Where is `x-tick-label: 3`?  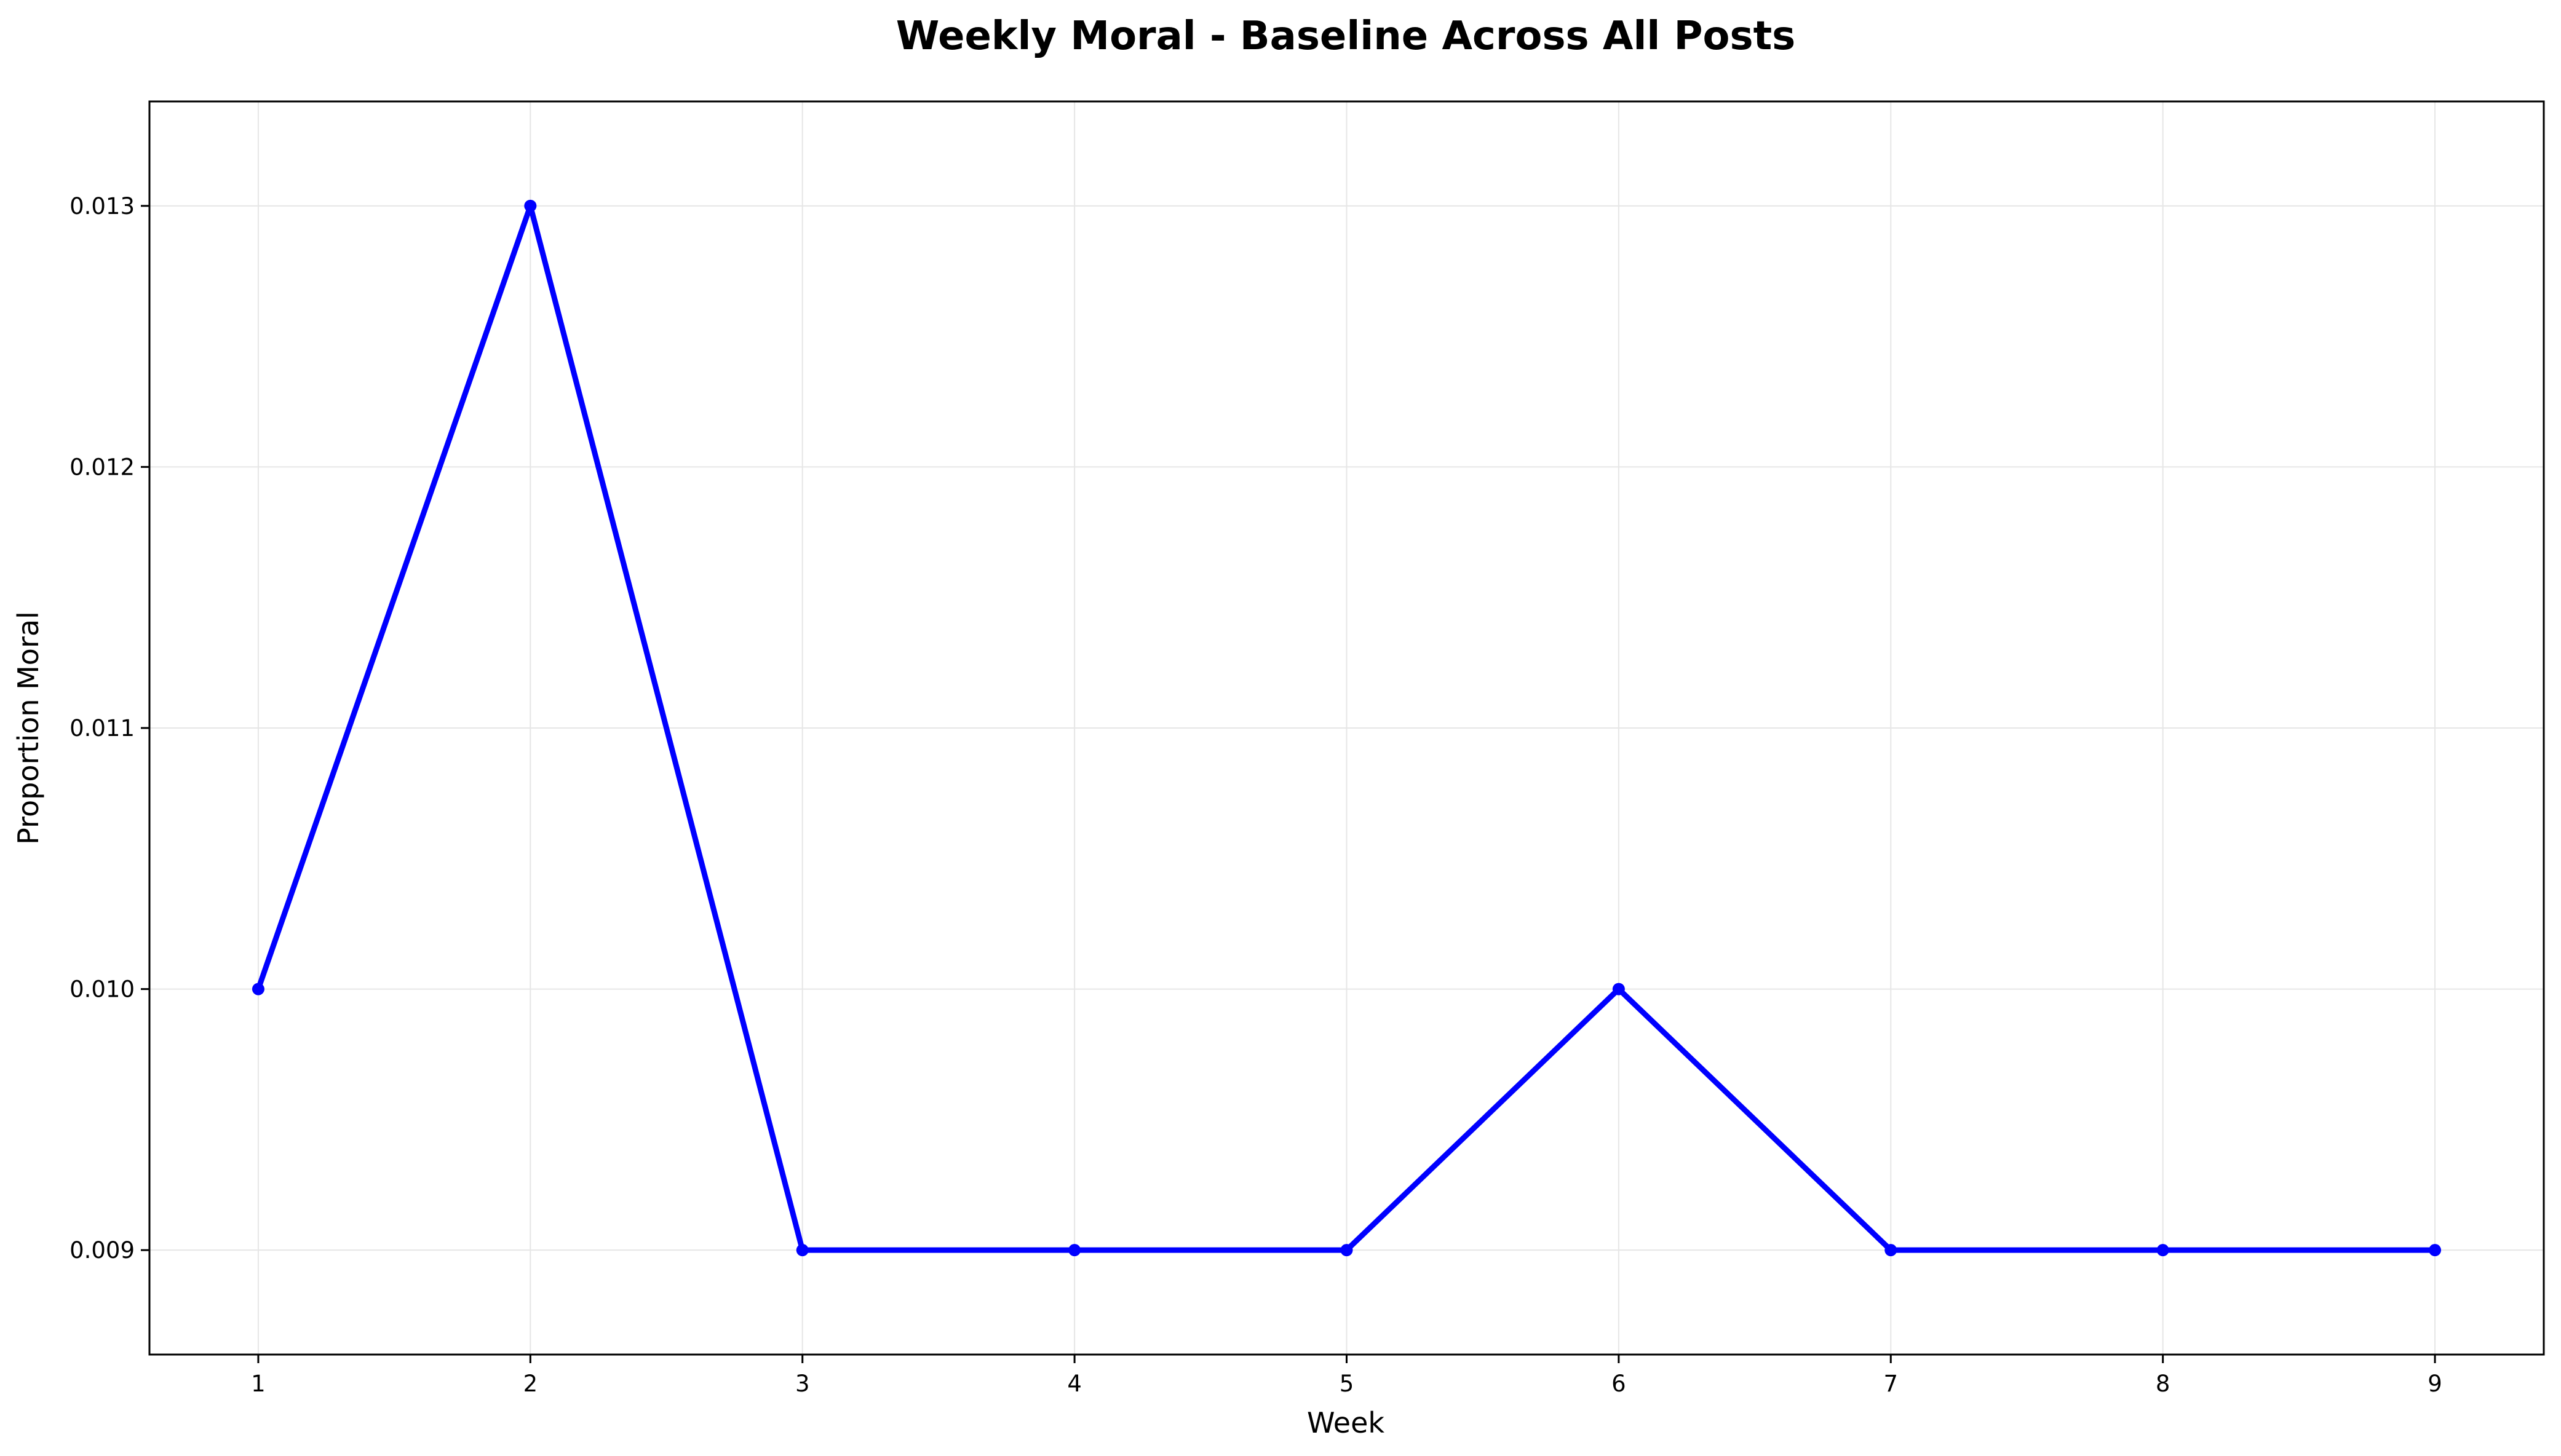
x-tick-label: 3 is located at coordinates (803, 1384).